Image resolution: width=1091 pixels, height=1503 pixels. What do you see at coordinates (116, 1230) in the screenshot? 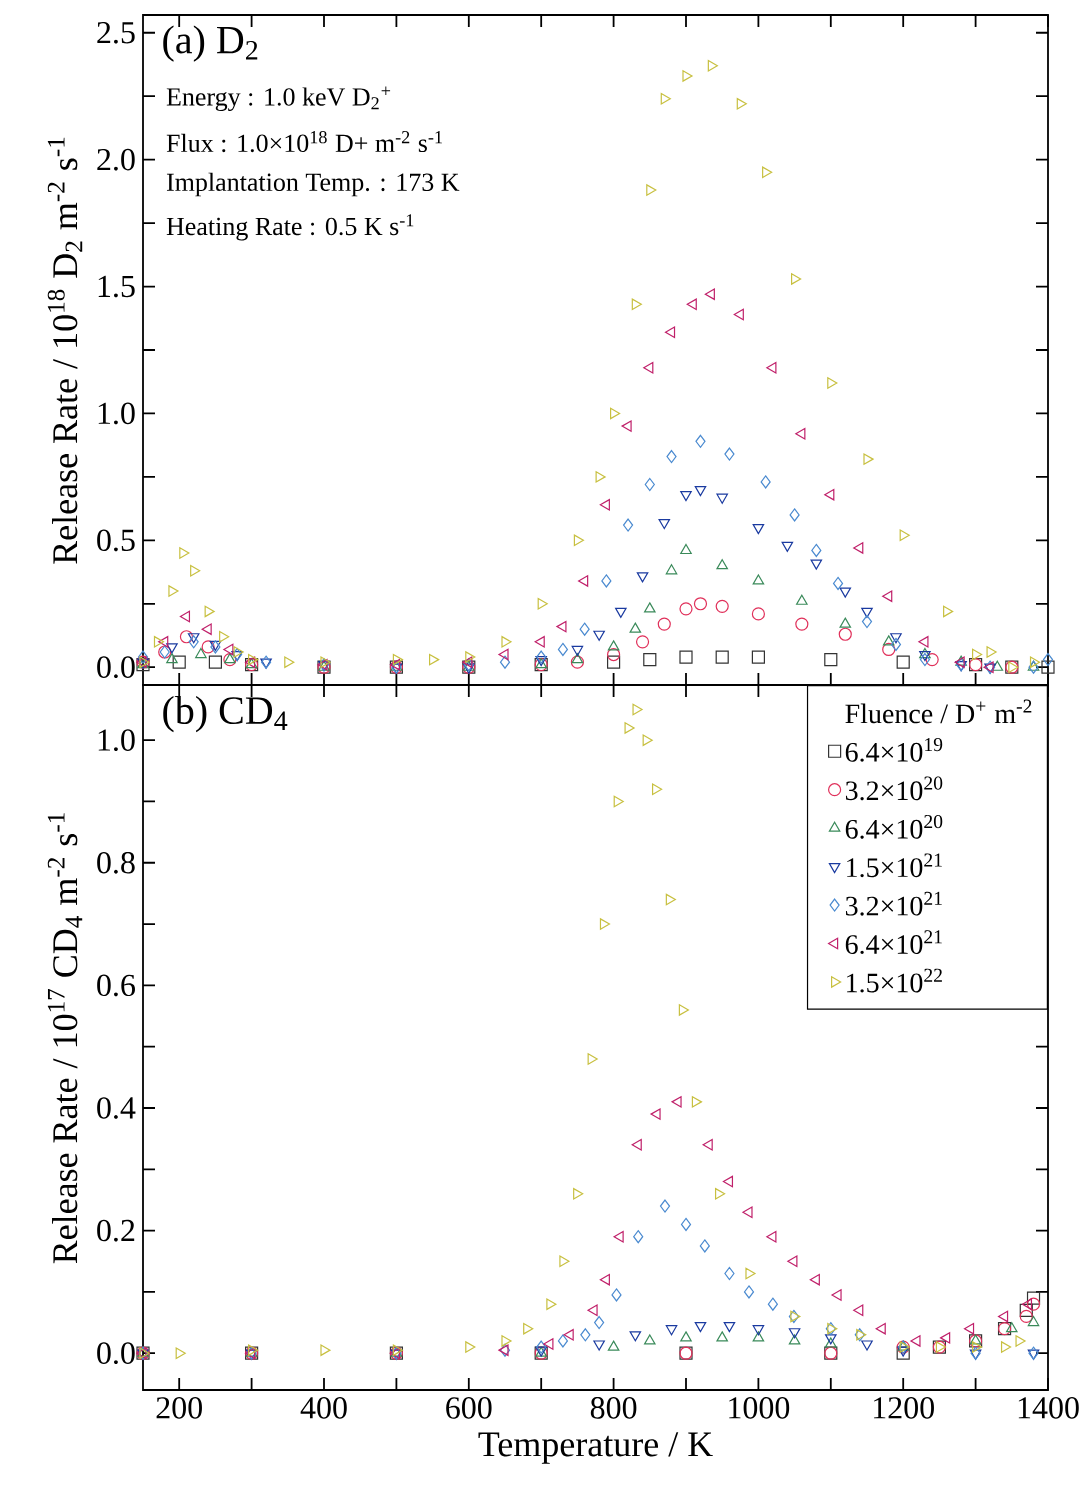
I see `y-tick-label: 0.2` at bounding box center [116, 1230].